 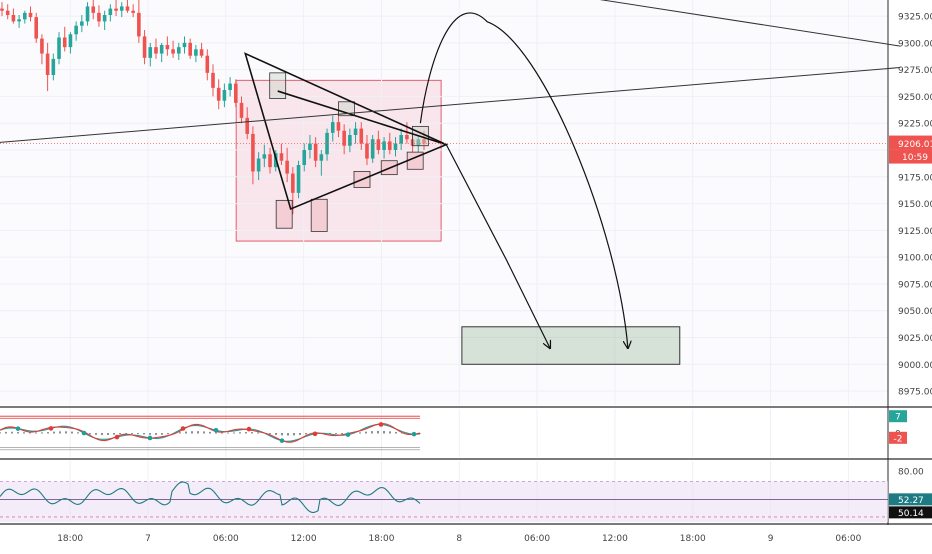 I want to click on price-tick-label: 9025.00, so click(x=915, y=339).